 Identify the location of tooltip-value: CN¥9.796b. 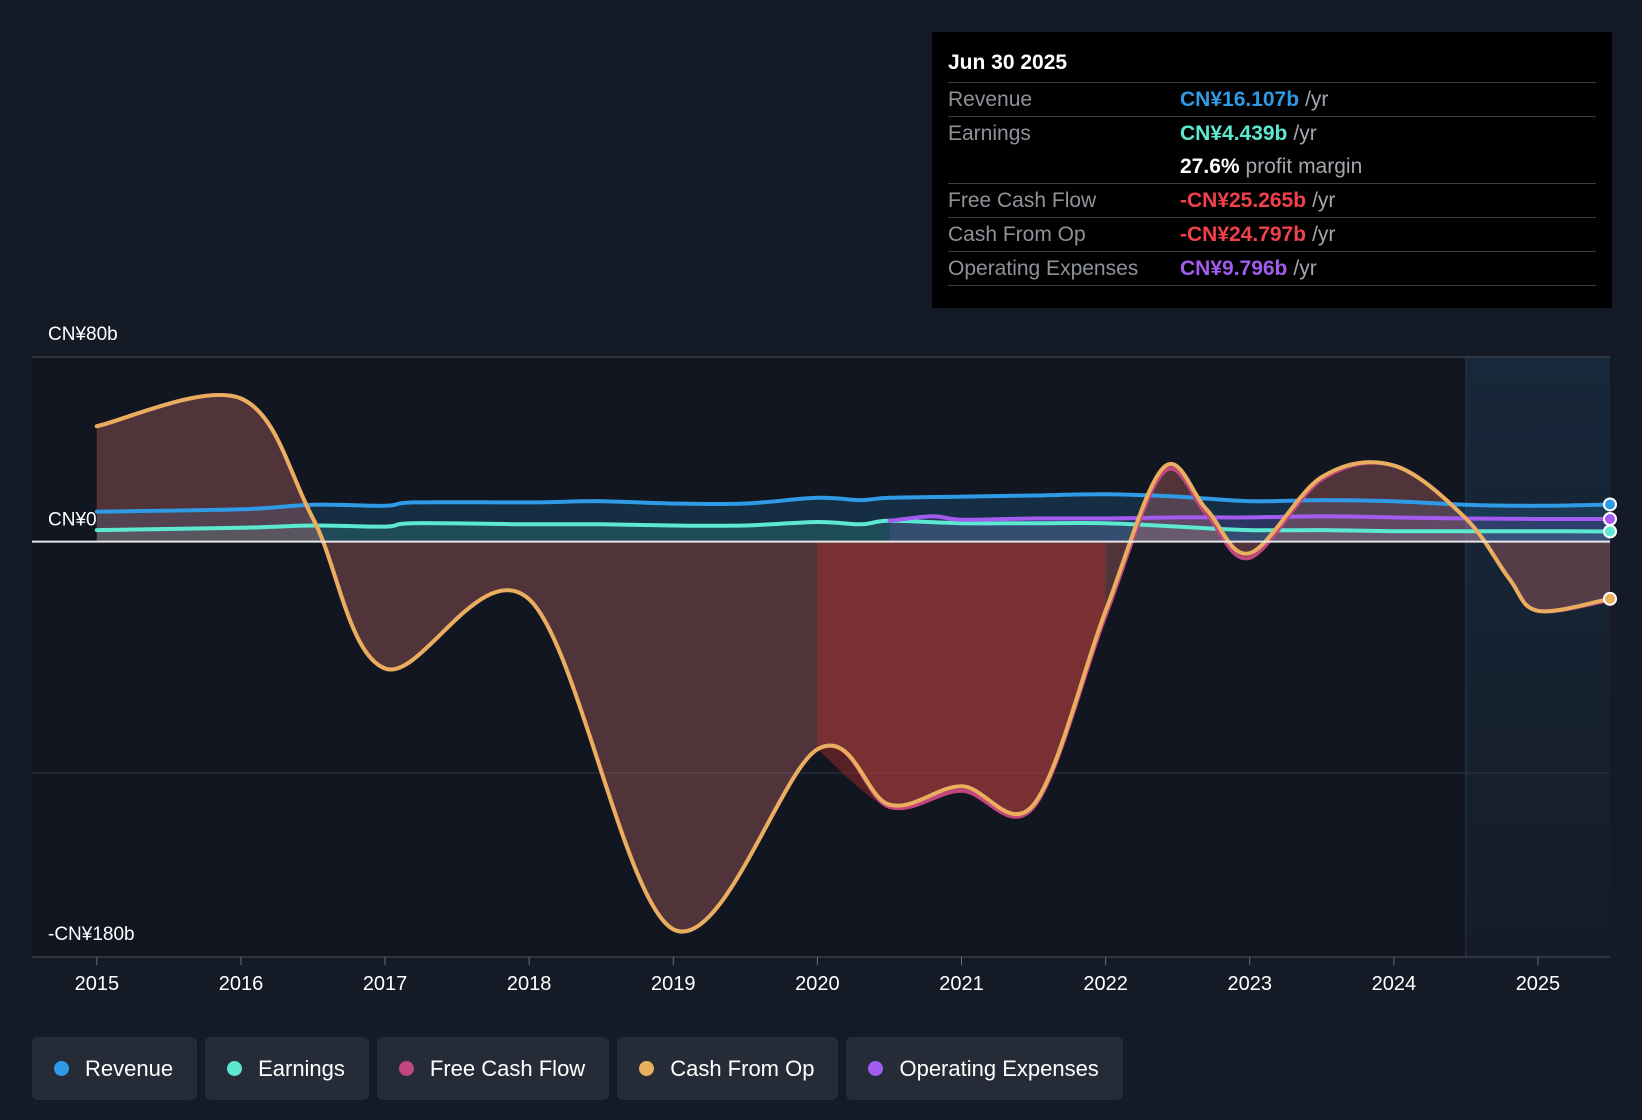
(1234, 268).